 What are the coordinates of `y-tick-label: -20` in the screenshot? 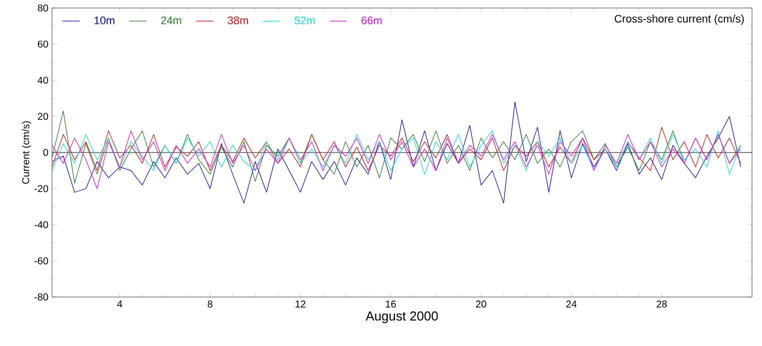 It's located at (41, 188).